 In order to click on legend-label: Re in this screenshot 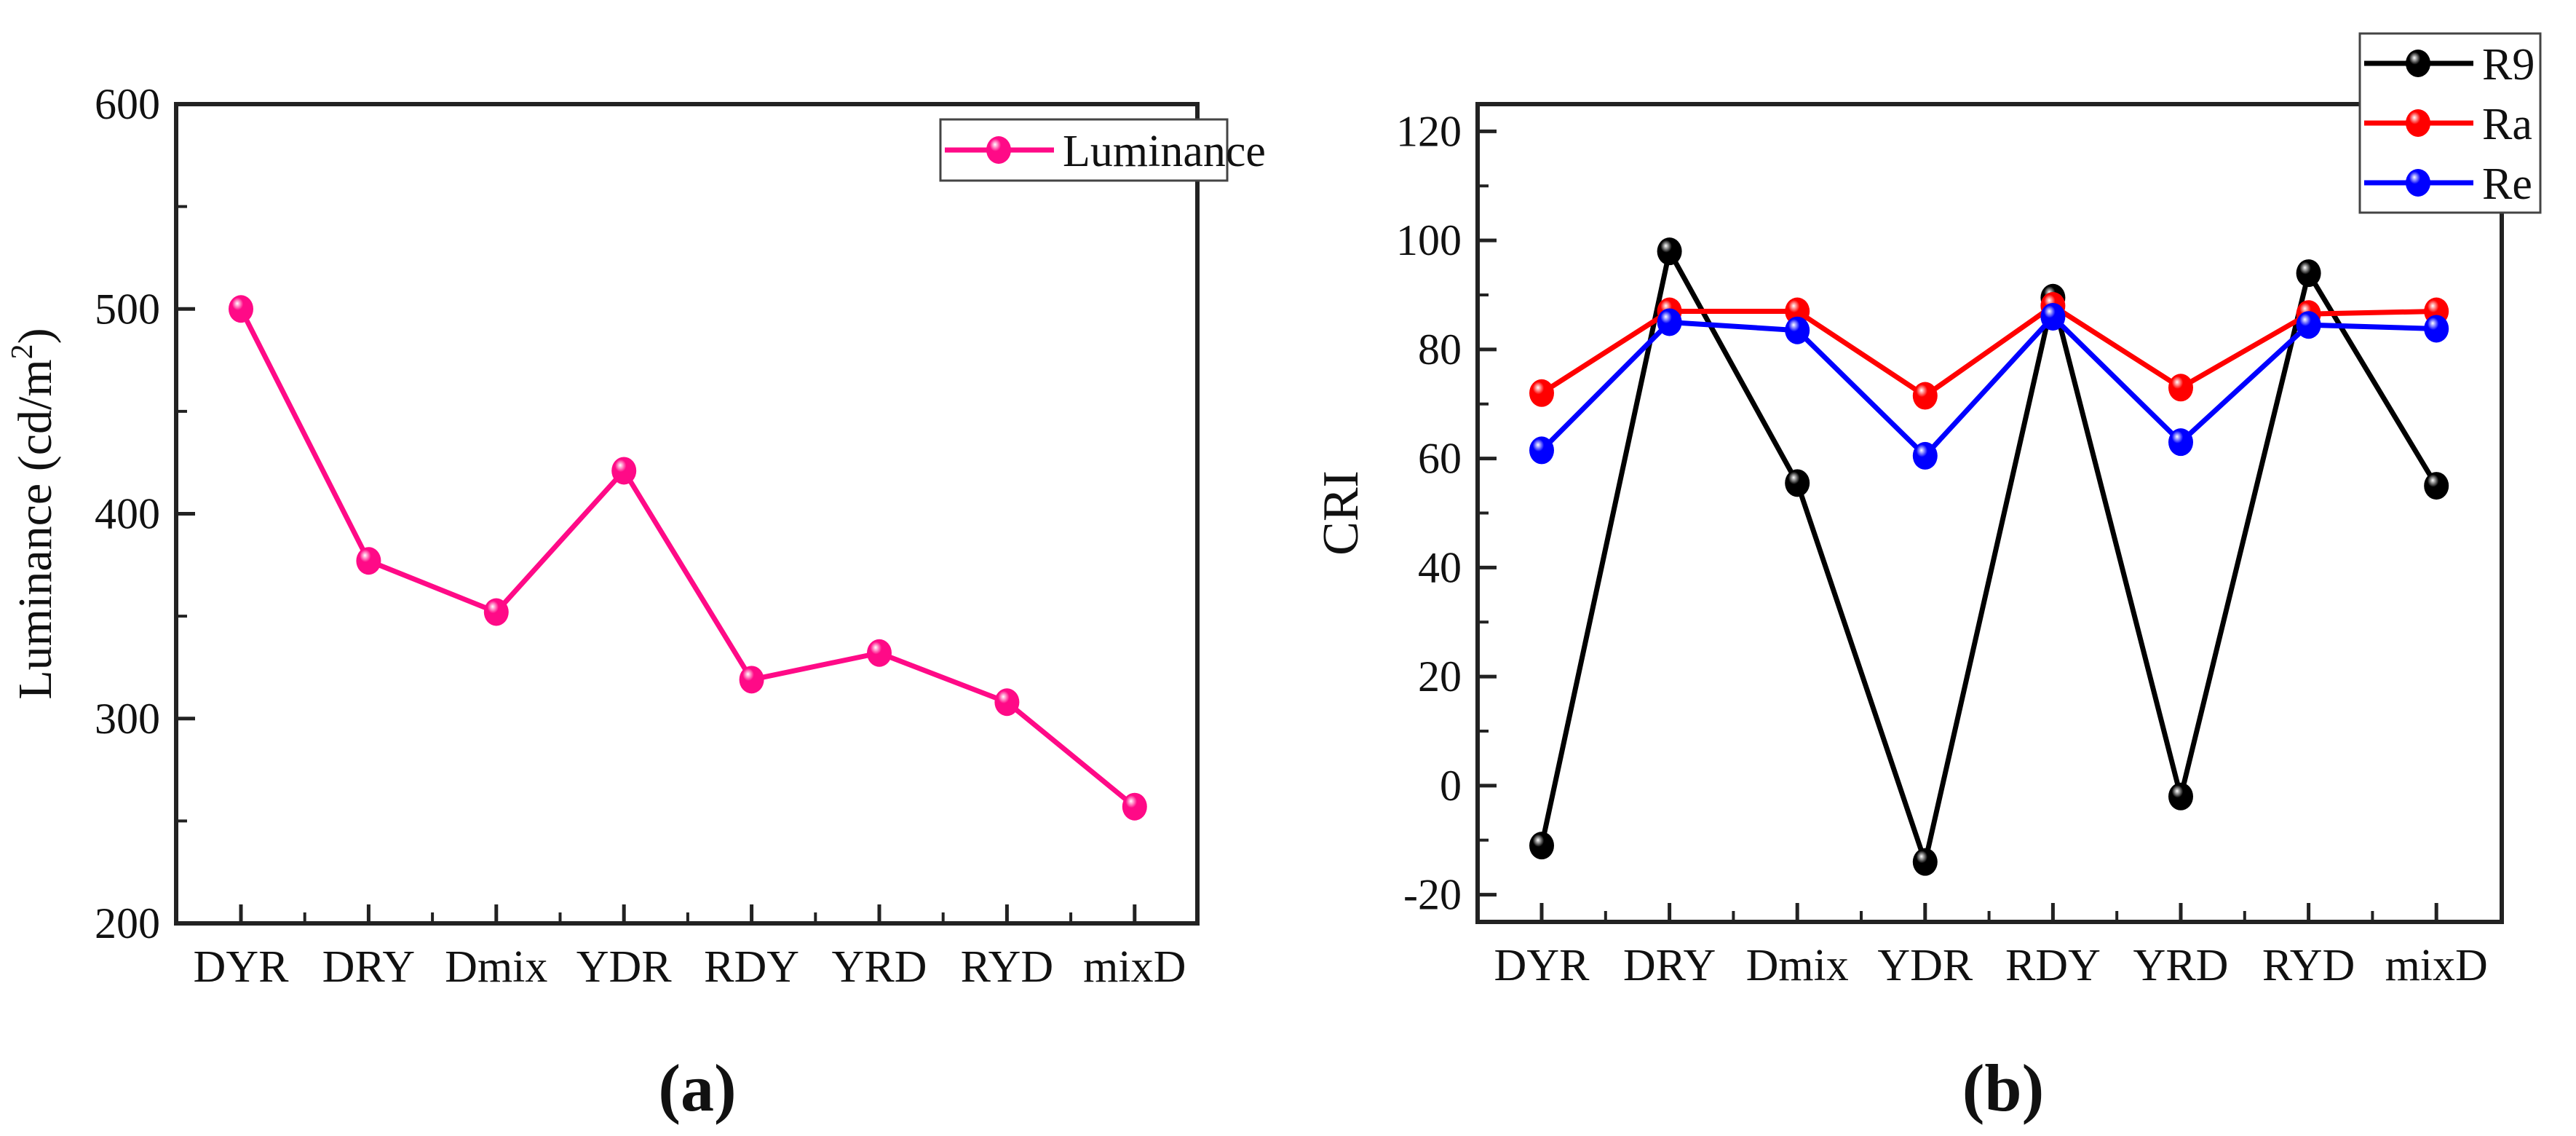, I will do `click(2507, 184)`.